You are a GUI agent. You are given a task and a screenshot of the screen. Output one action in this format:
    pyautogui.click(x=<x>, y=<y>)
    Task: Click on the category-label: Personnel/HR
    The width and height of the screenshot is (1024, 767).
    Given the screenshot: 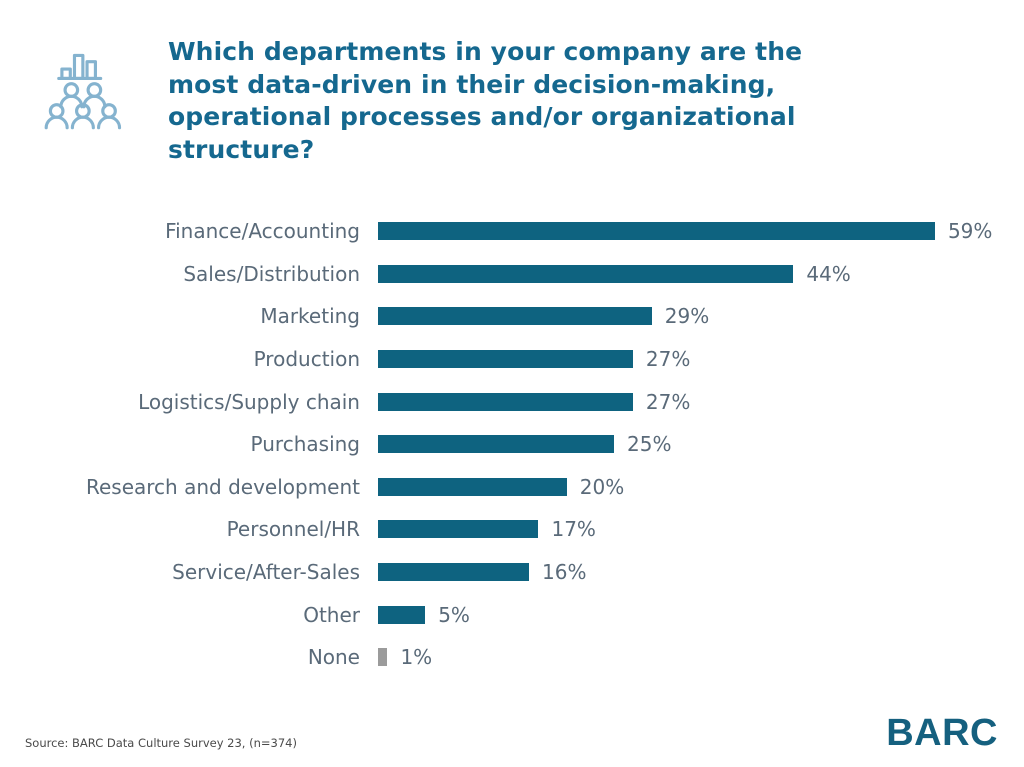 What is the action you would take?
    pyautogui.click(x=293, y=529)
    